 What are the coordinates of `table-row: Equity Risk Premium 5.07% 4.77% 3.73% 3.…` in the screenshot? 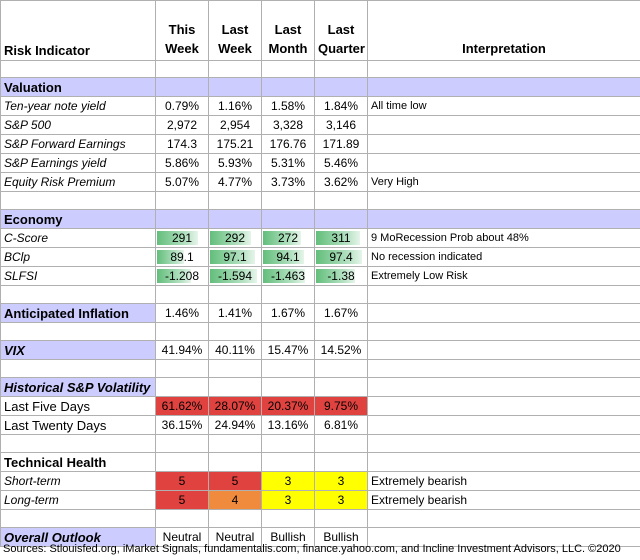 It's located at (320, 182).